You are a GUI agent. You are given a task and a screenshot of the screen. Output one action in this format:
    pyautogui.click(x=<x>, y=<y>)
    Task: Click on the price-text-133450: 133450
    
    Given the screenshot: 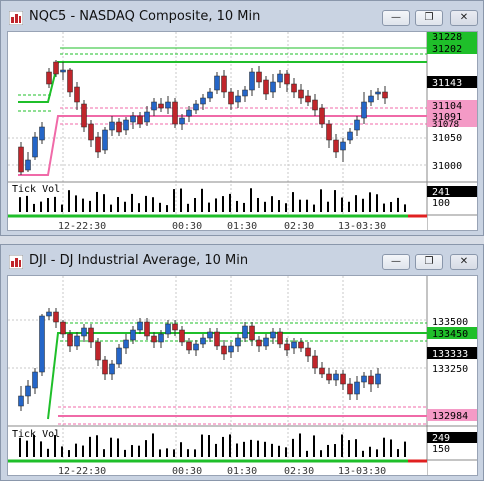 What is the action you would take?
    pyautogui.click(x=450, y=334)
    